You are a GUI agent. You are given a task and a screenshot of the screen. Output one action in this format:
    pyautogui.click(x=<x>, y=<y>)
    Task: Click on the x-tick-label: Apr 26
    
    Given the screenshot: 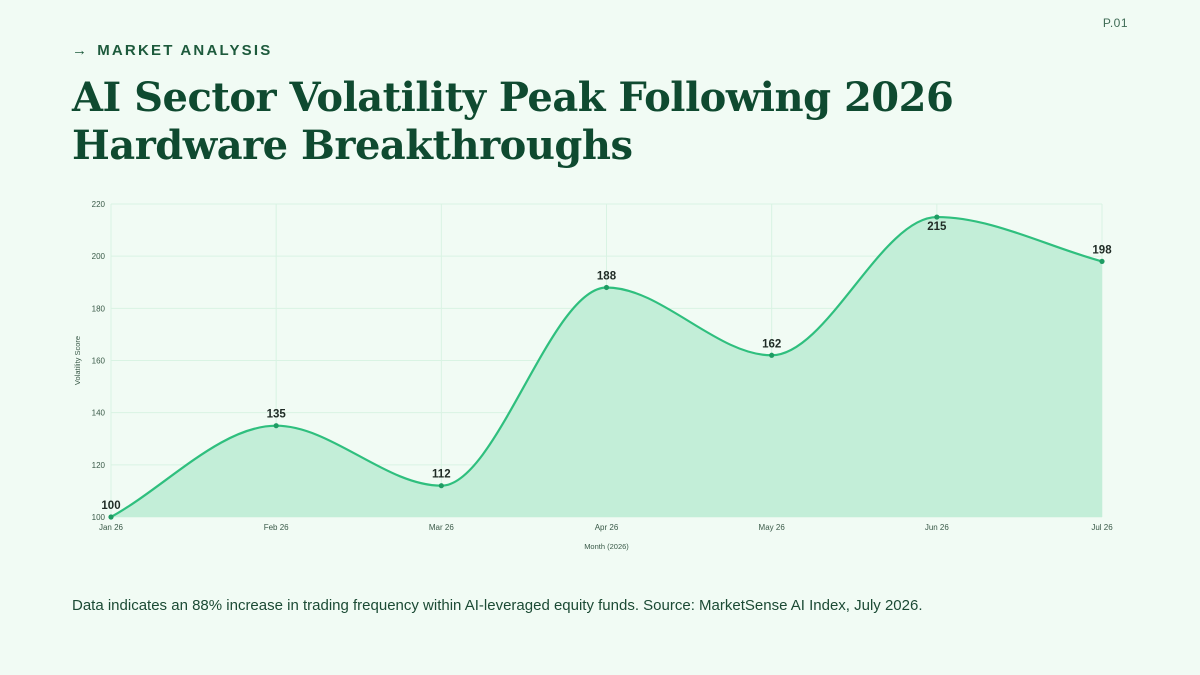 What is the action you would take?
    pyautogui.click(x=607, y=527)
    